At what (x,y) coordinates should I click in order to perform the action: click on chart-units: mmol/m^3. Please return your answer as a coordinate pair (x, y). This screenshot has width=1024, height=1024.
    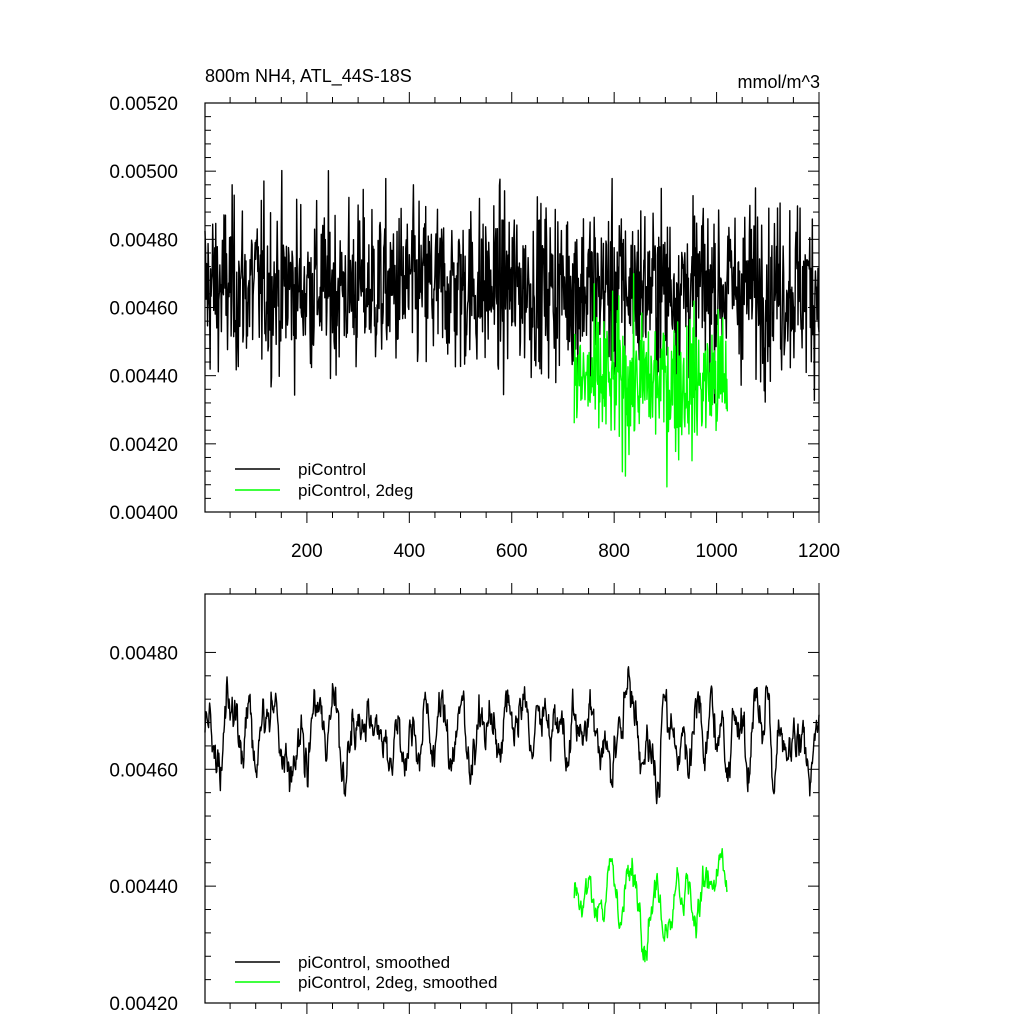
    Looking at the image, I should click on (779, 82).